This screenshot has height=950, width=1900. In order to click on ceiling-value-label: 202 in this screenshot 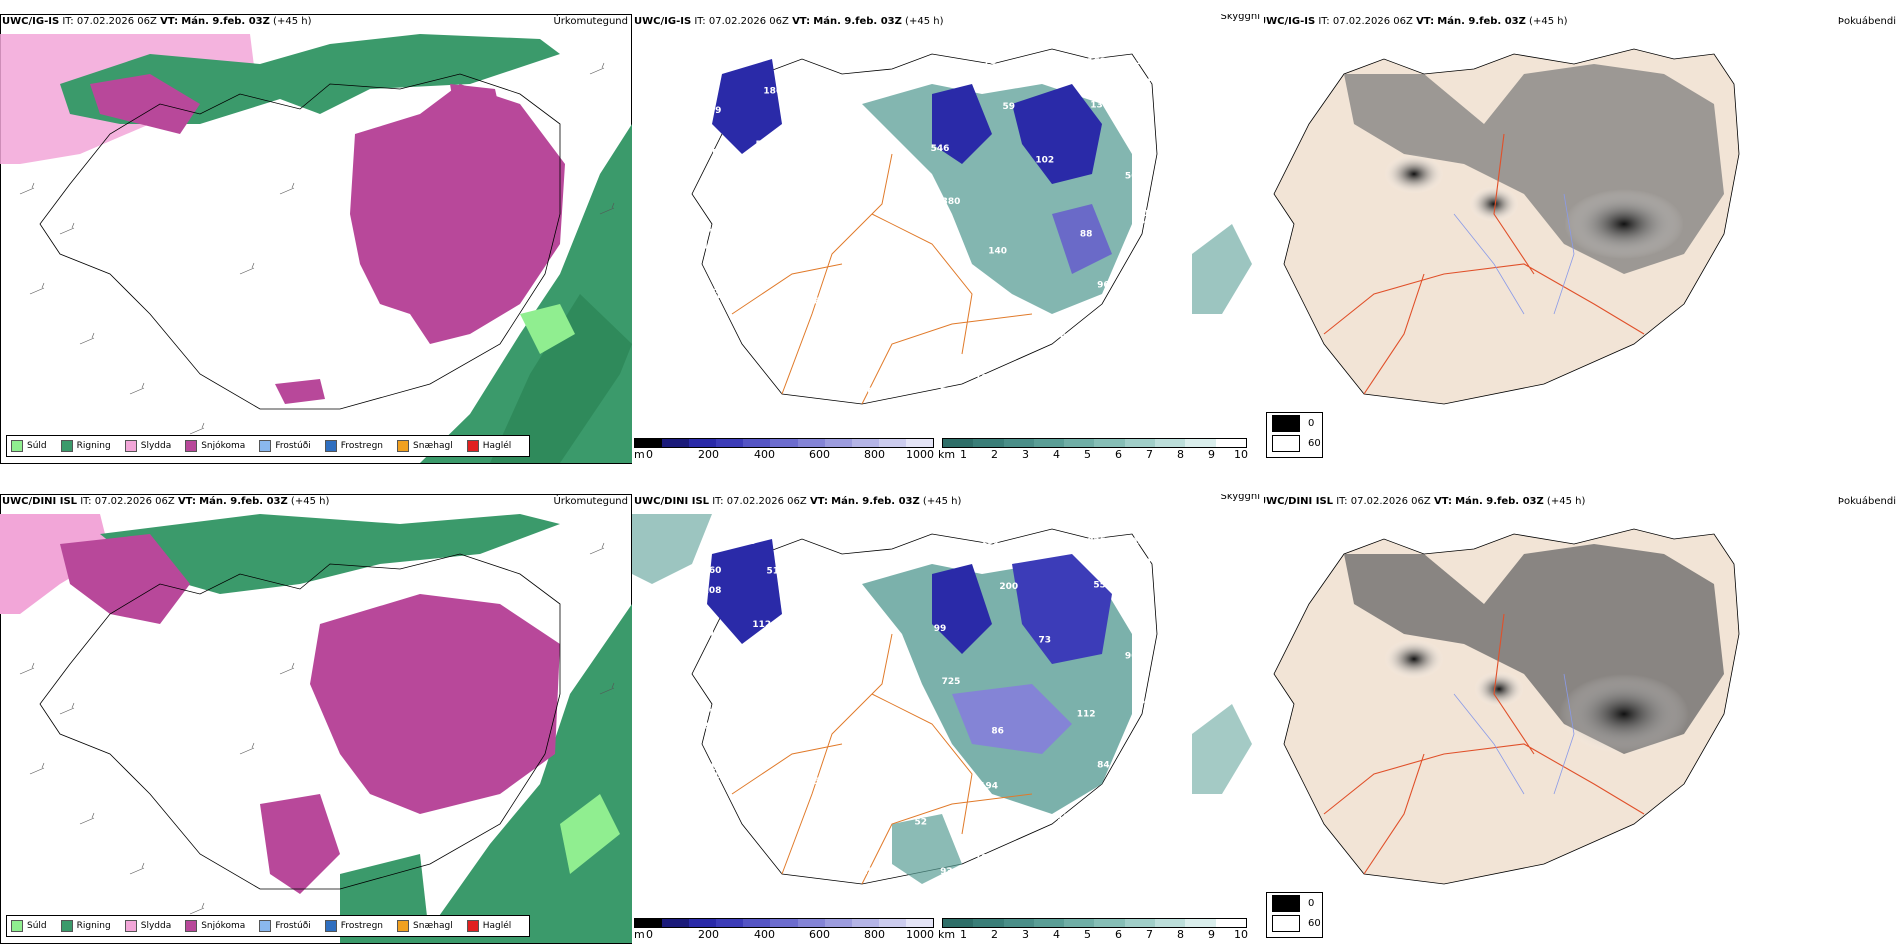, I will do `click(1142, 282)`.